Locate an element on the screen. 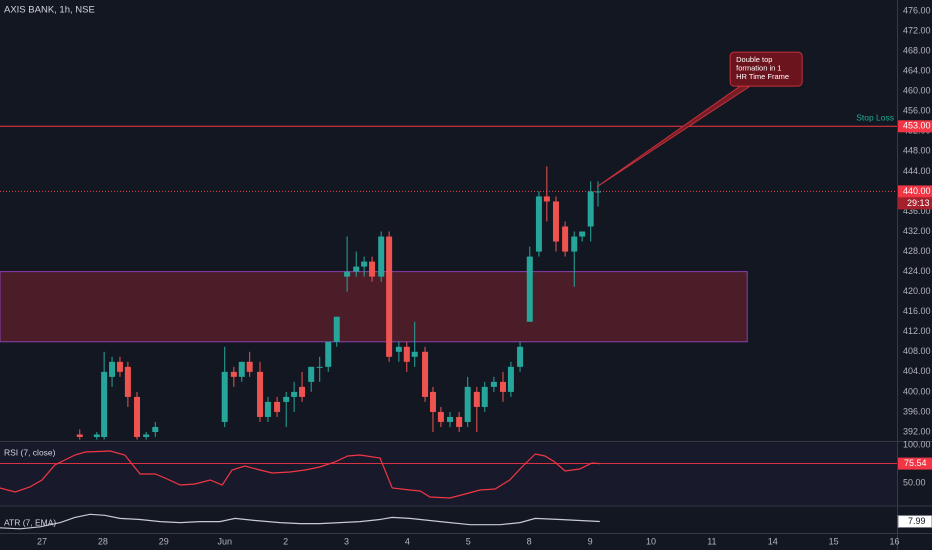  value-tag-label: 75.54 is located at coordinates (915, 463).